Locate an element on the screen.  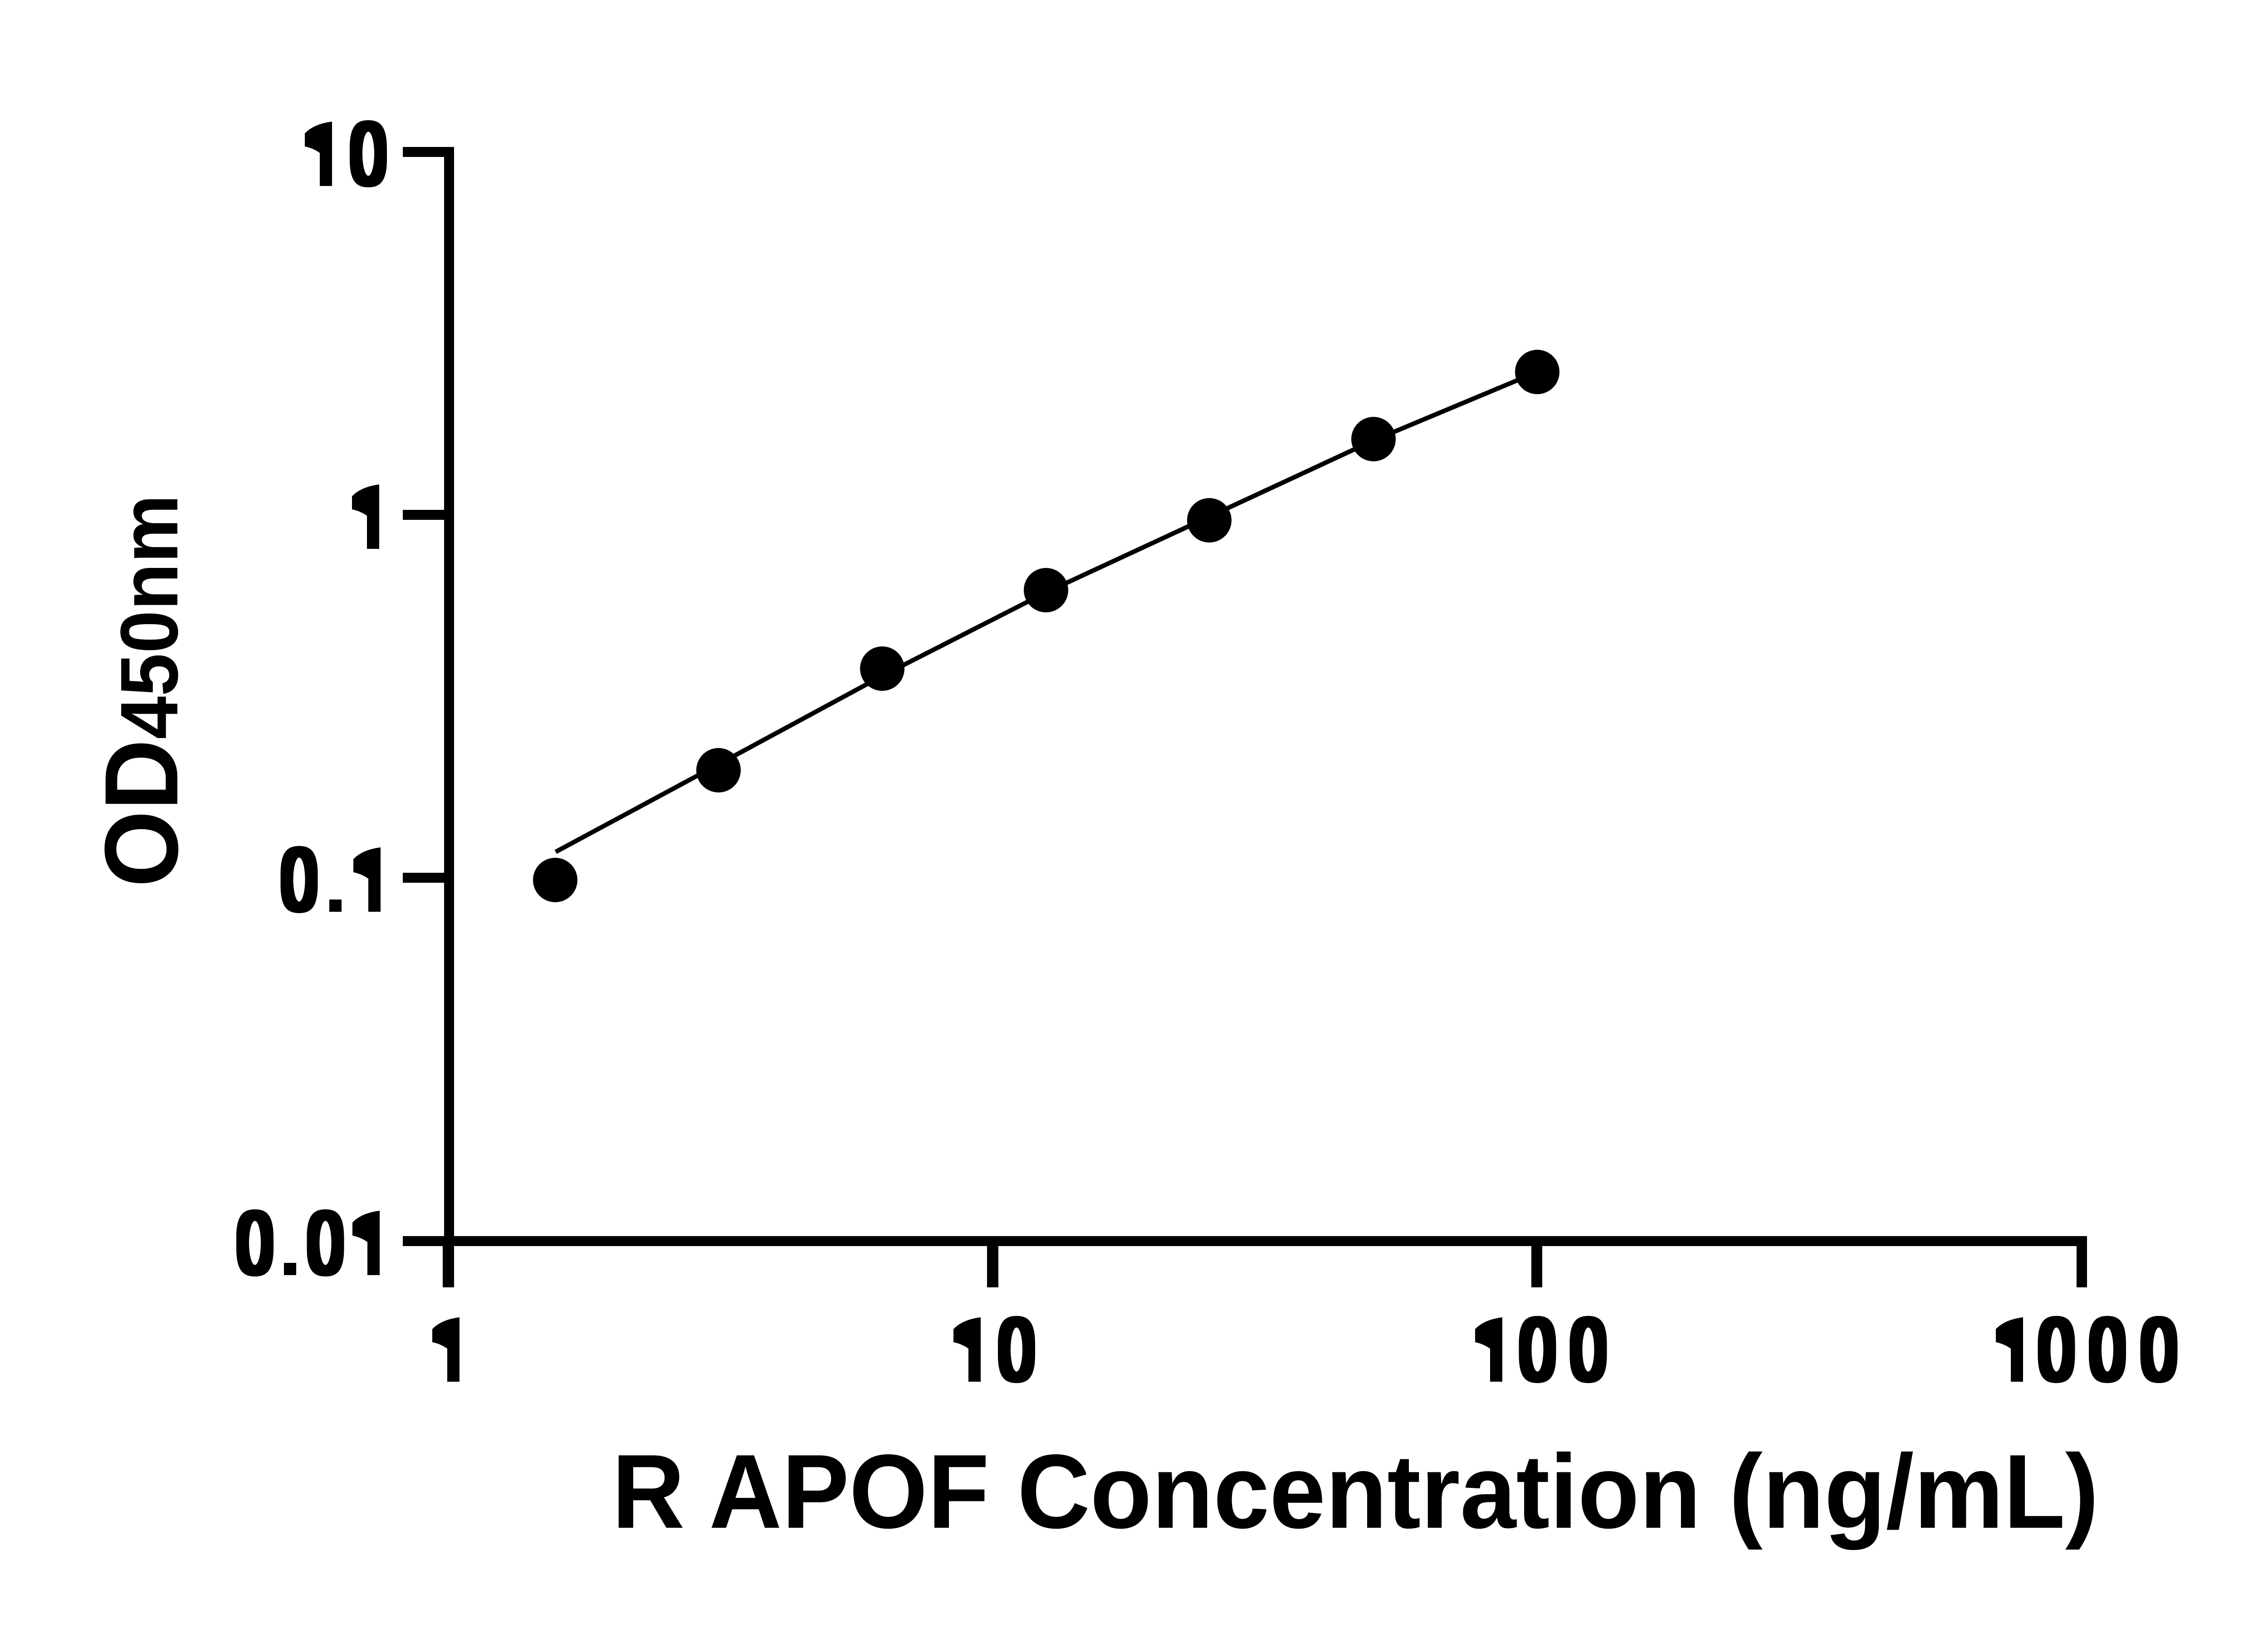
svg-text: R APOF Concentration (ng/mL) is located at coordinates (1355, 1491).